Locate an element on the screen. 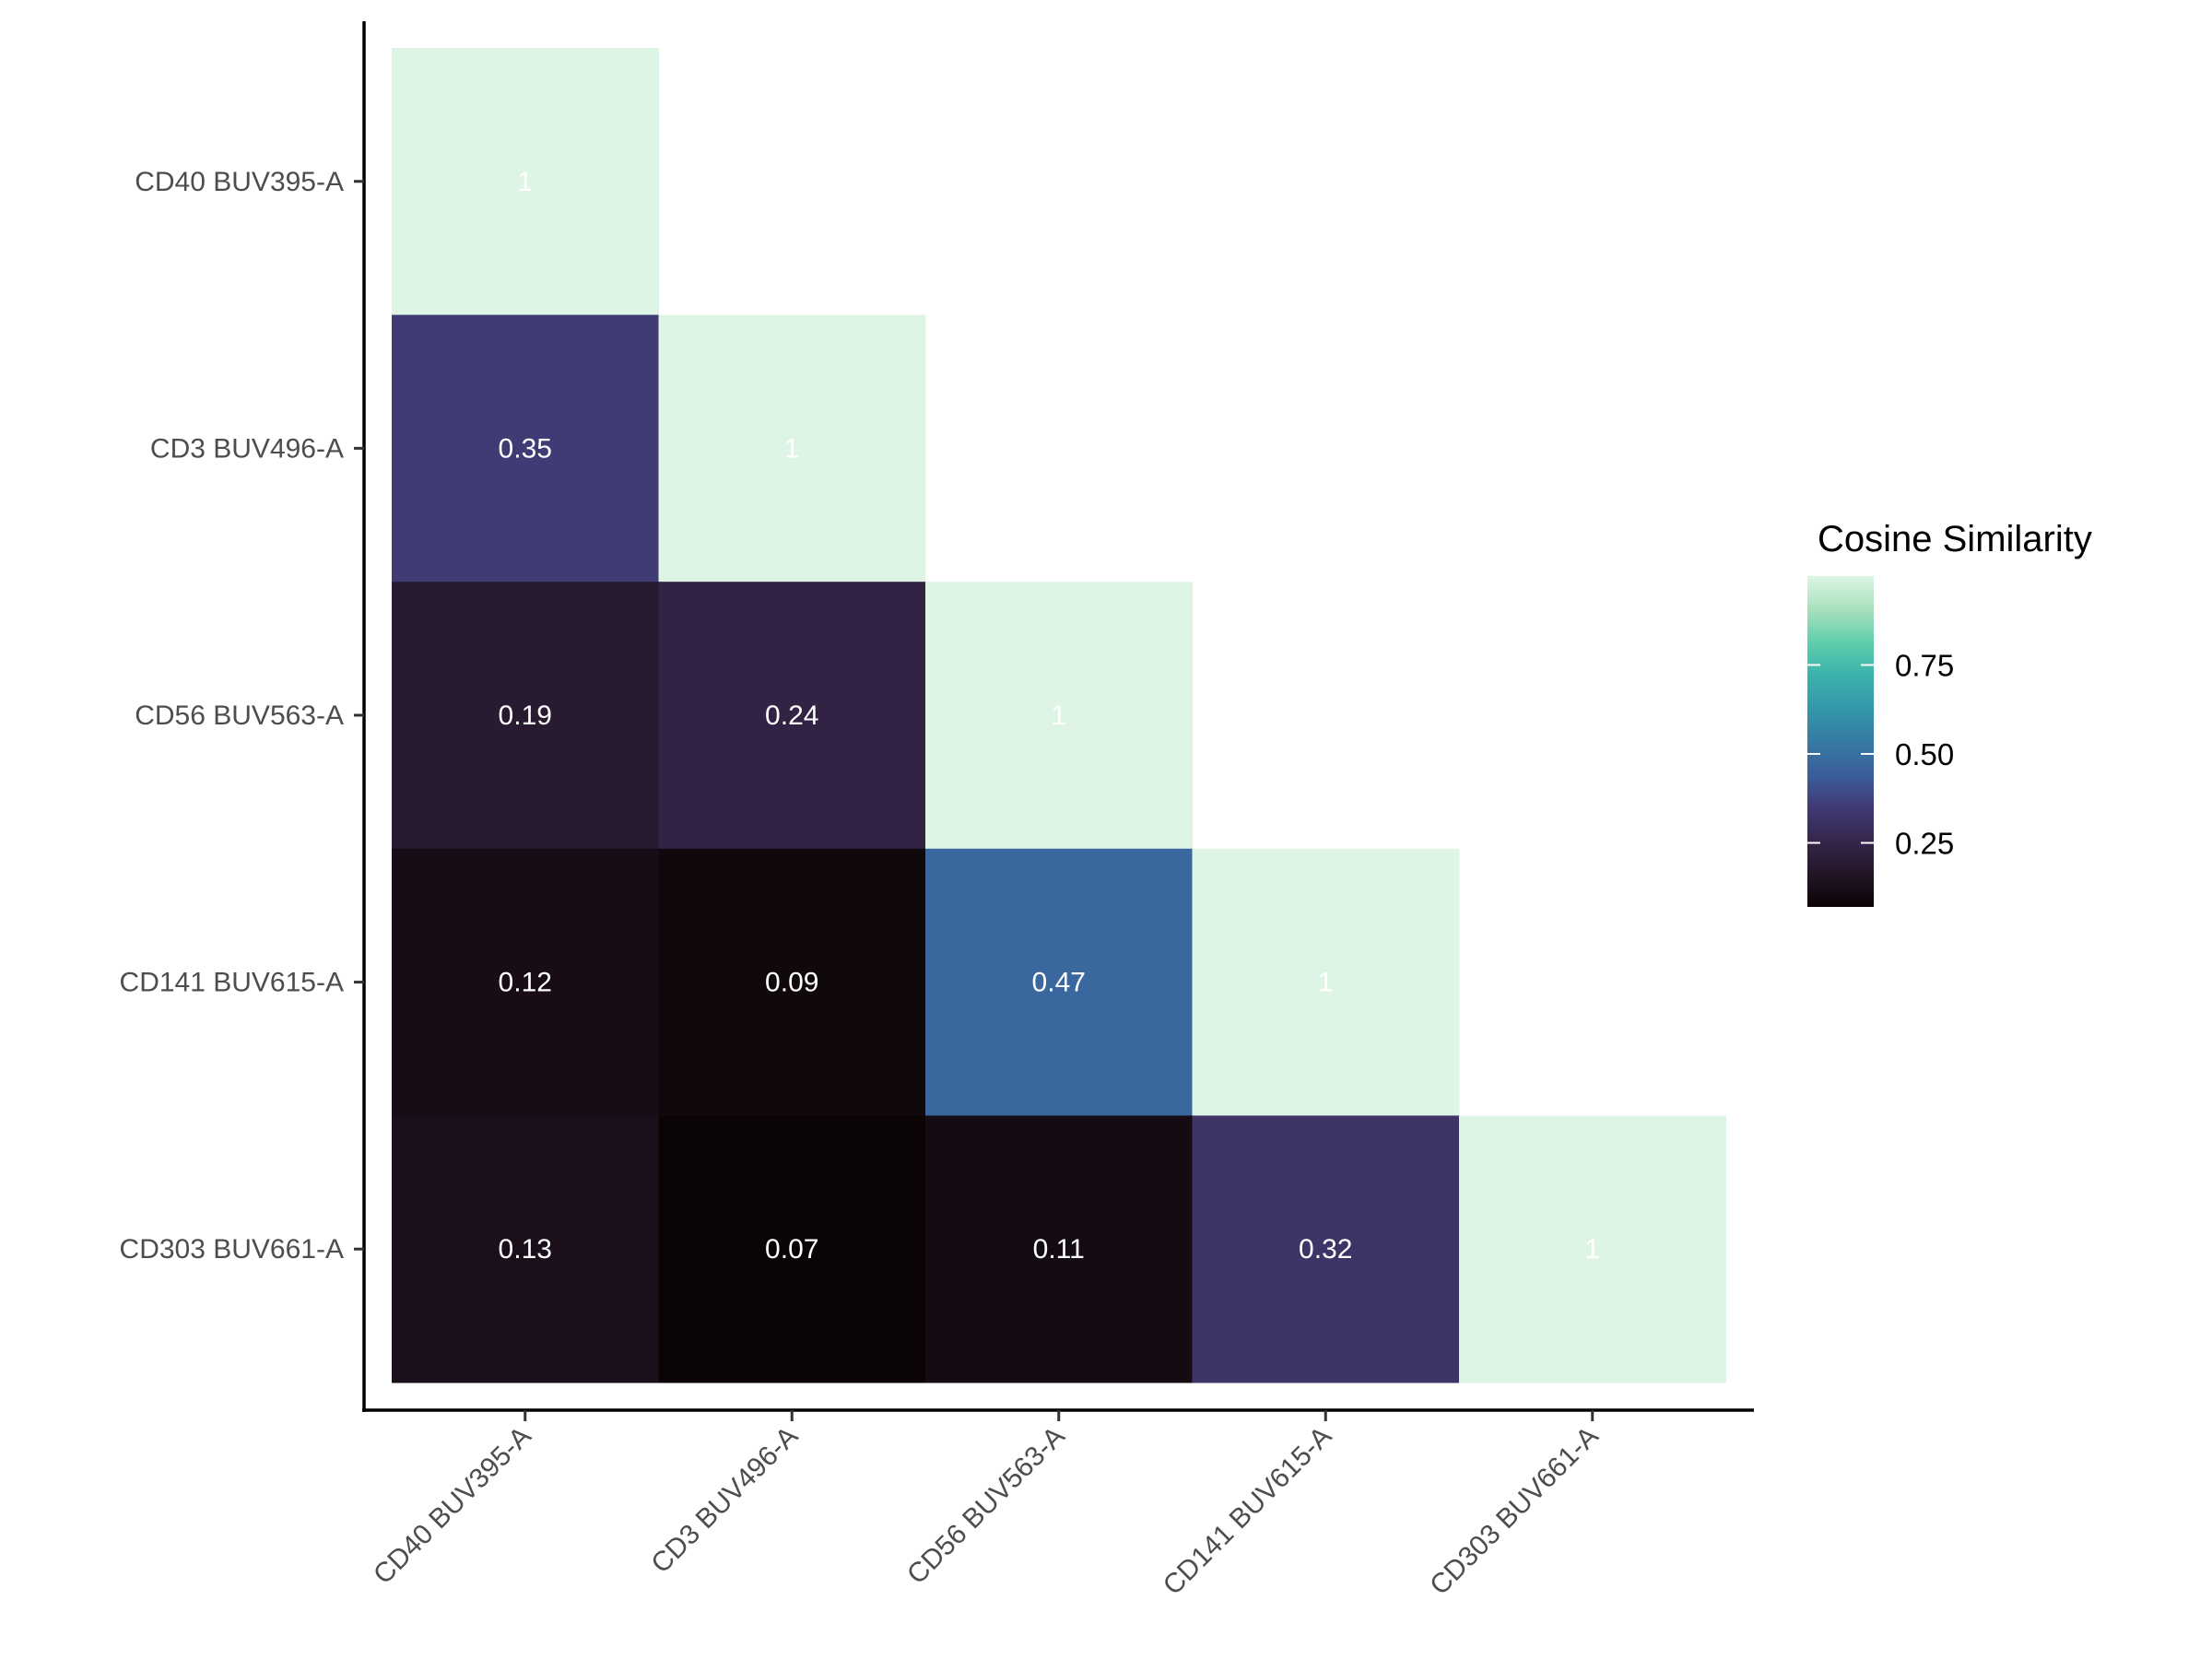 The image size is (2212, 1659). cell-value-label: 0.09 is located at coordinates (791, 983).